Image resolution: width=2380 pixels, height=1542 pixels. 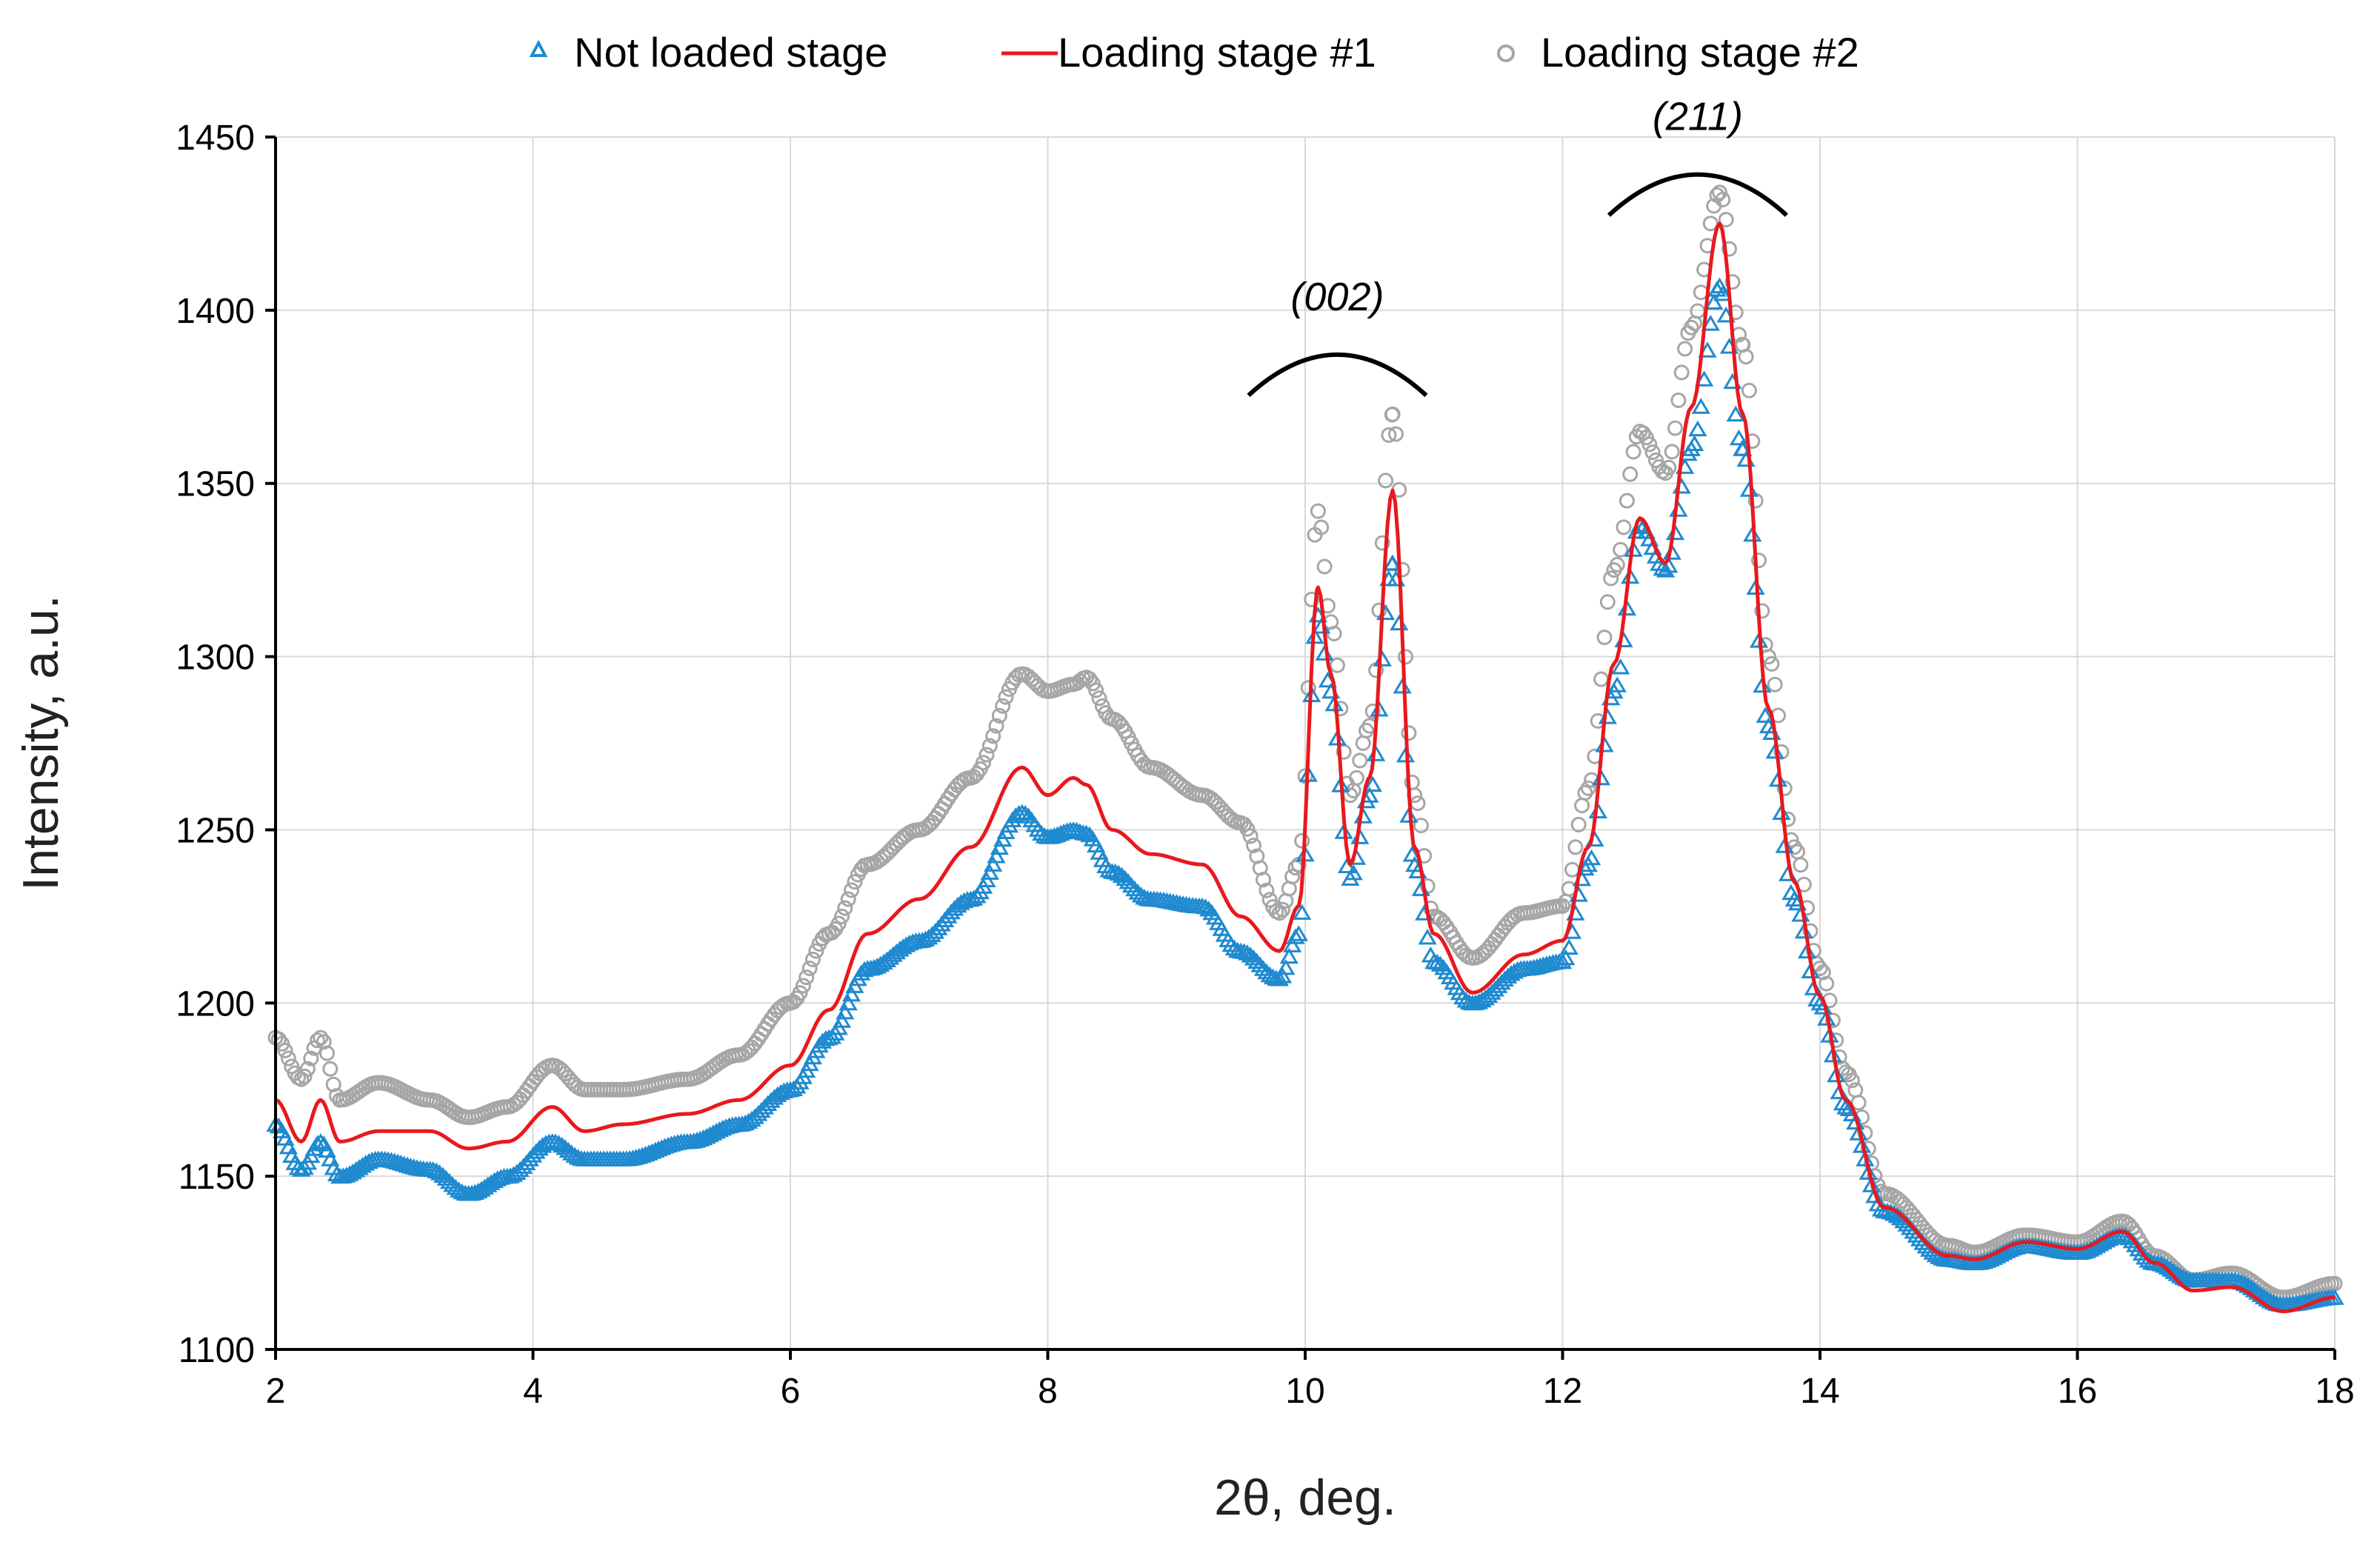 What do you see at coordinates (1700, 53) in the screenshot?
I see `legend-label-loading-2: Loading stage #2` at bounding box center [1700, 53].